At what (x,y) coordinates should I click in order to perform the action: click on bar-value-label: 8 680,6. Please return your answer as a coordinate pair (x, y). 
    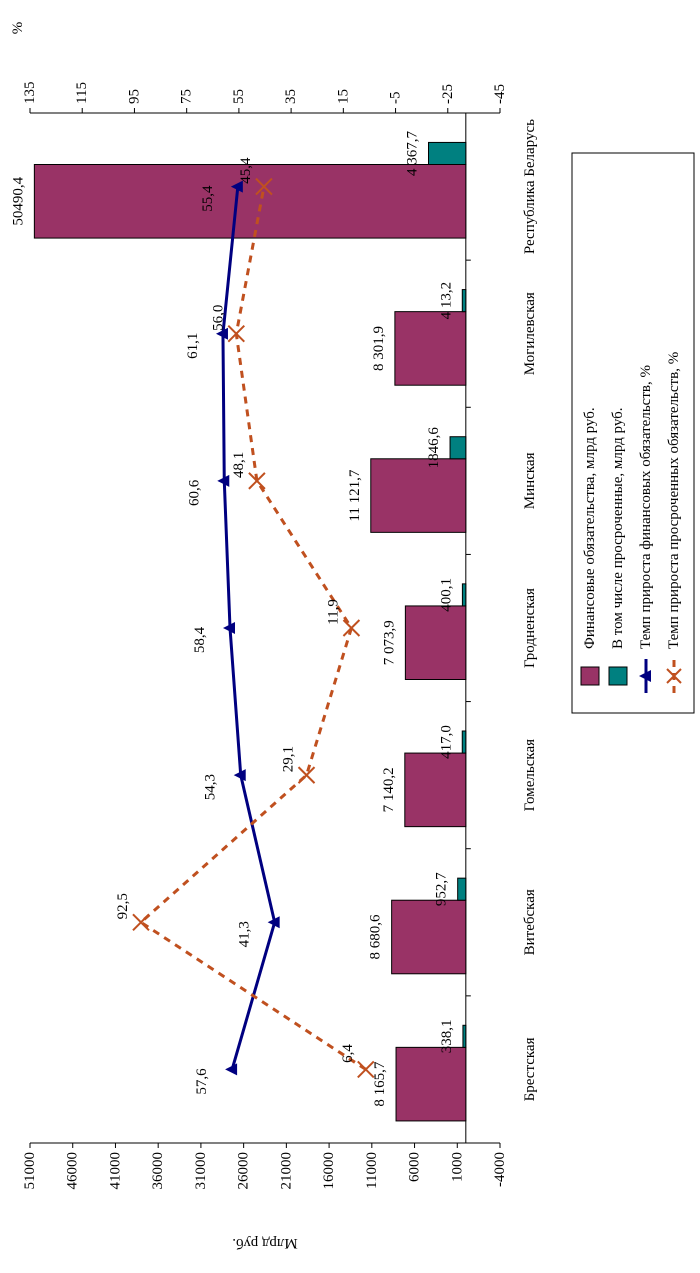
    Looking at the image, I should click on (376, 937).